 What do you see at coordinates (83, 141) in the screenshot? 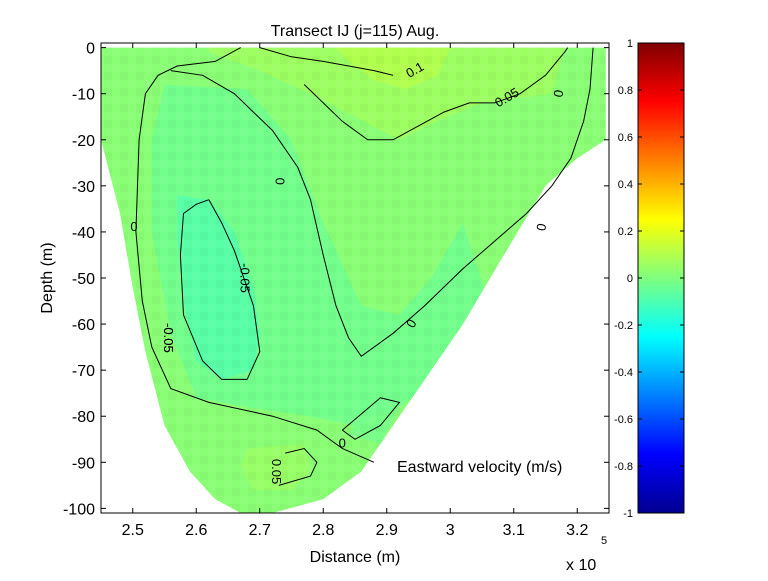
I see `y-tick-label-2: -20` at bounding box center [83, 141].